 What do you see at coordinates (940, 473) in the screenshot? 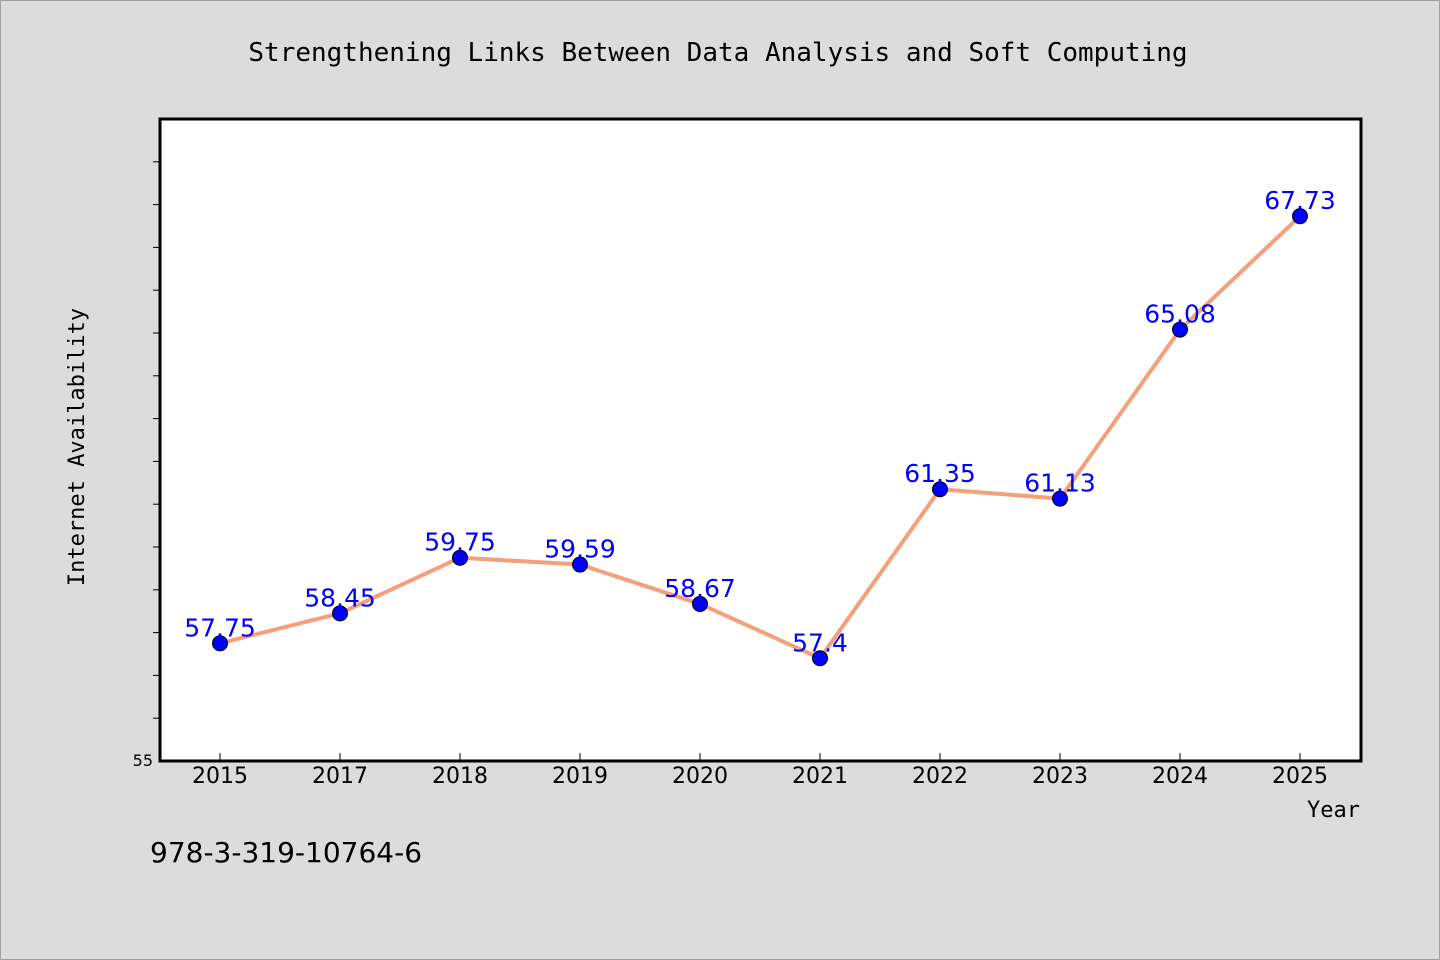
I see `data-label: 61.35` at bounding box center [940, 473].